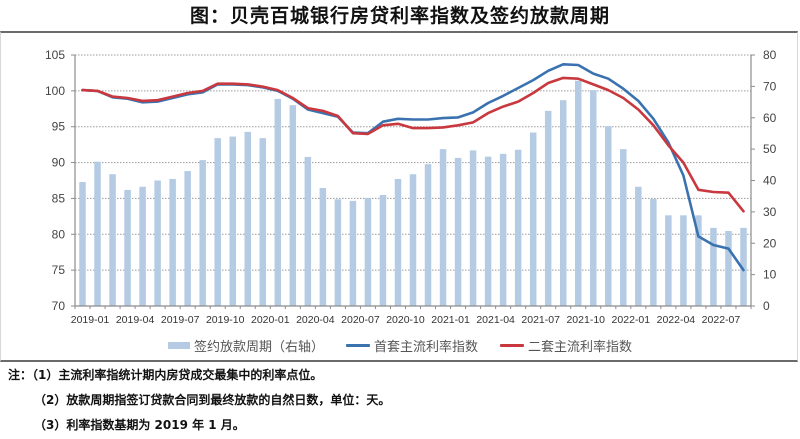 The image size is (800, 439). What do you see at coordinates (770, 55) in the screenshot?
I see `y-right-tick-label: 80` at bounding box center [770, 55].